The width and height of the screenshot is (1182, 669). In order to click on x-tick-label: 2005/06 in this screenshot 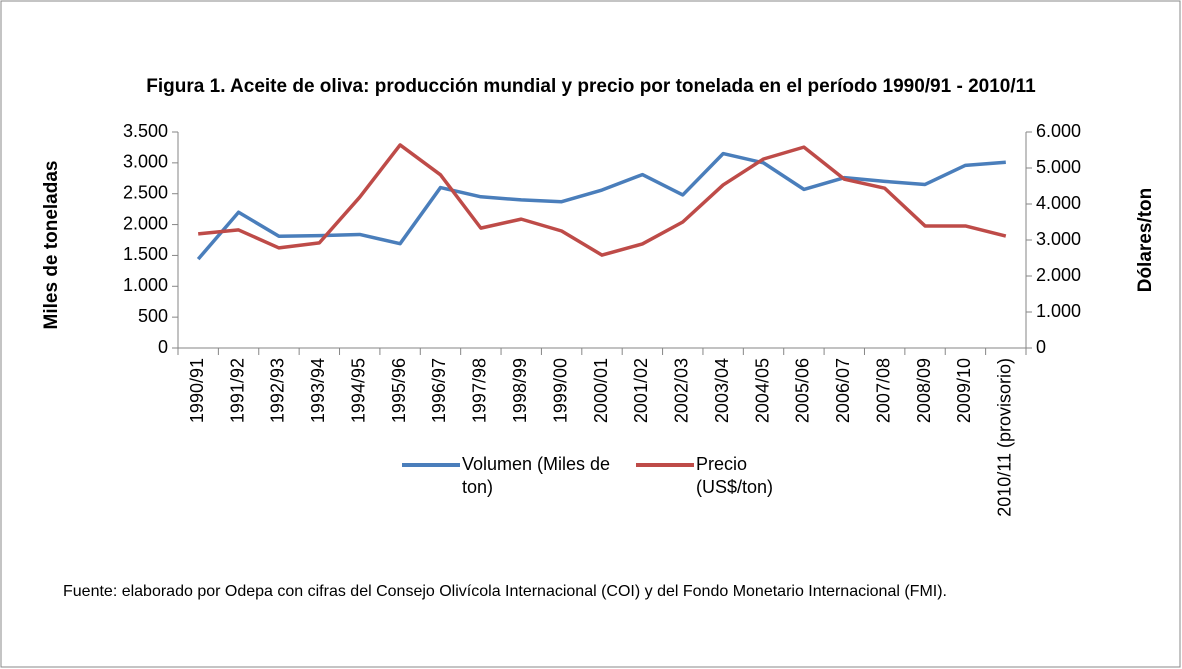, I will do `click(803, 390)`.